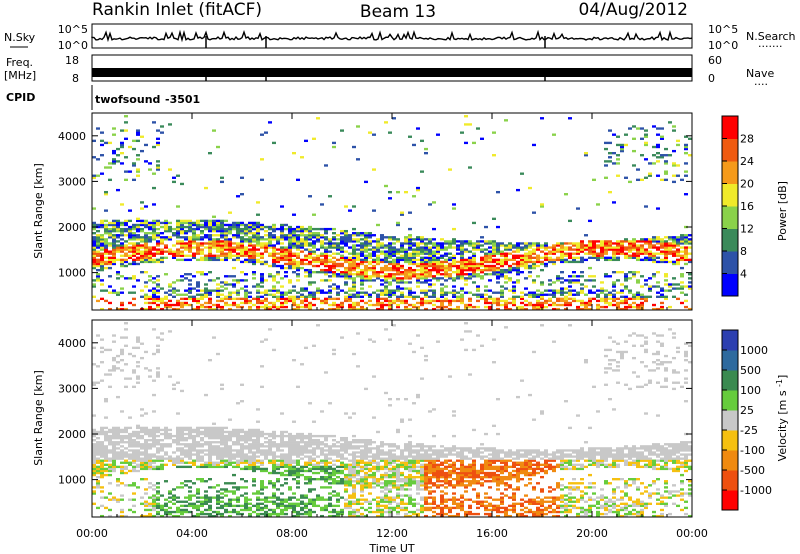  Describe the element at coordinates (182, 99) in the screenshot. I see `cpid-number: -3501` at that location.